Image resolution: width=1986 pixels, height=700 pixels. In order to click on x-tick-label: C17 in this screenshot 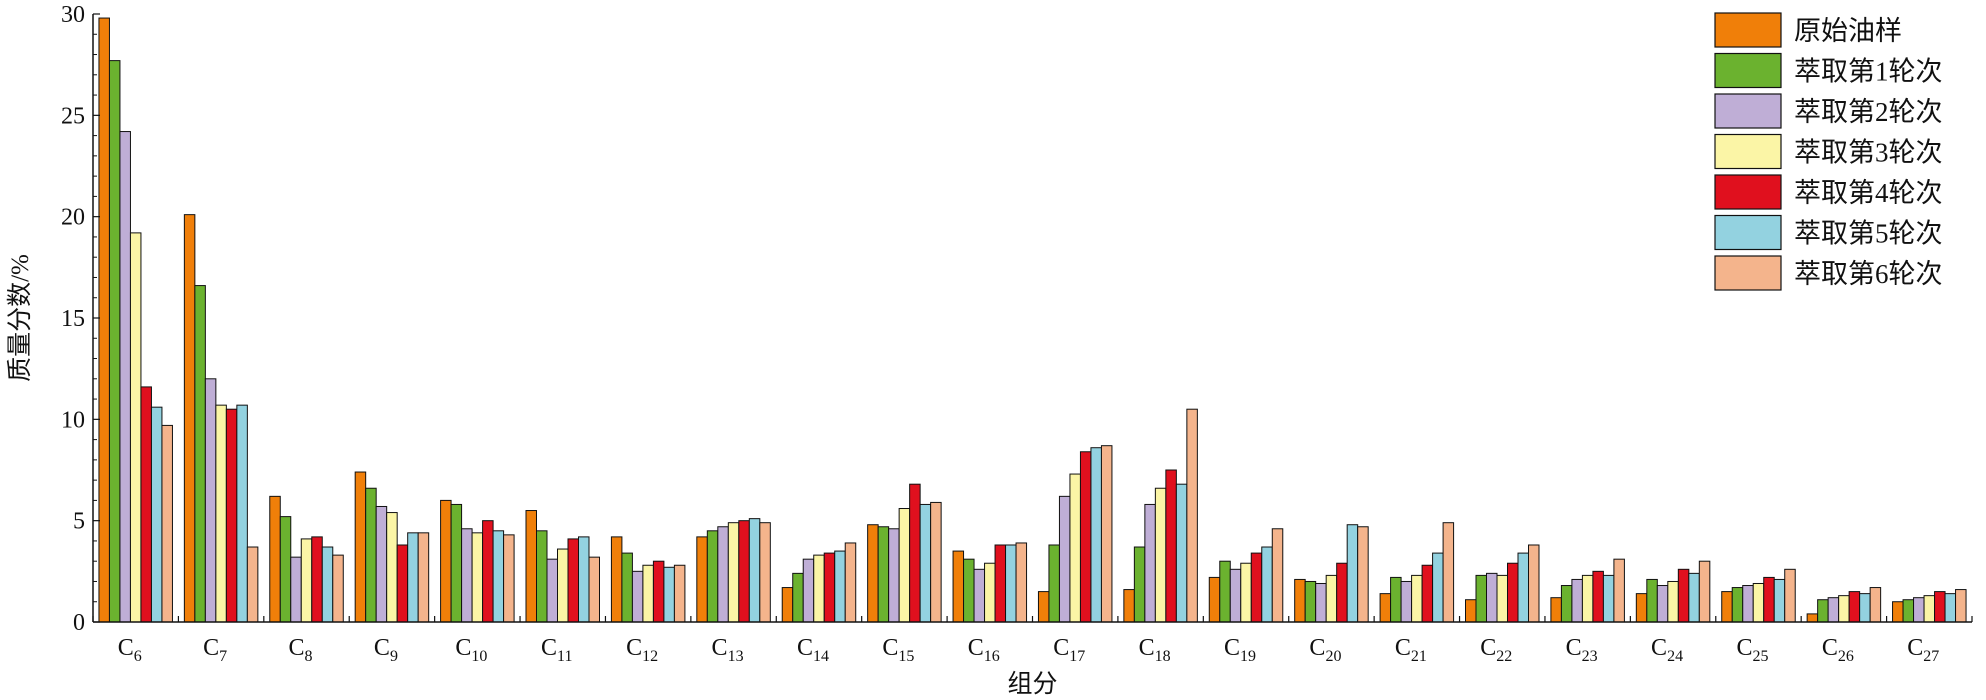, I will do `click(1069, 650)`.